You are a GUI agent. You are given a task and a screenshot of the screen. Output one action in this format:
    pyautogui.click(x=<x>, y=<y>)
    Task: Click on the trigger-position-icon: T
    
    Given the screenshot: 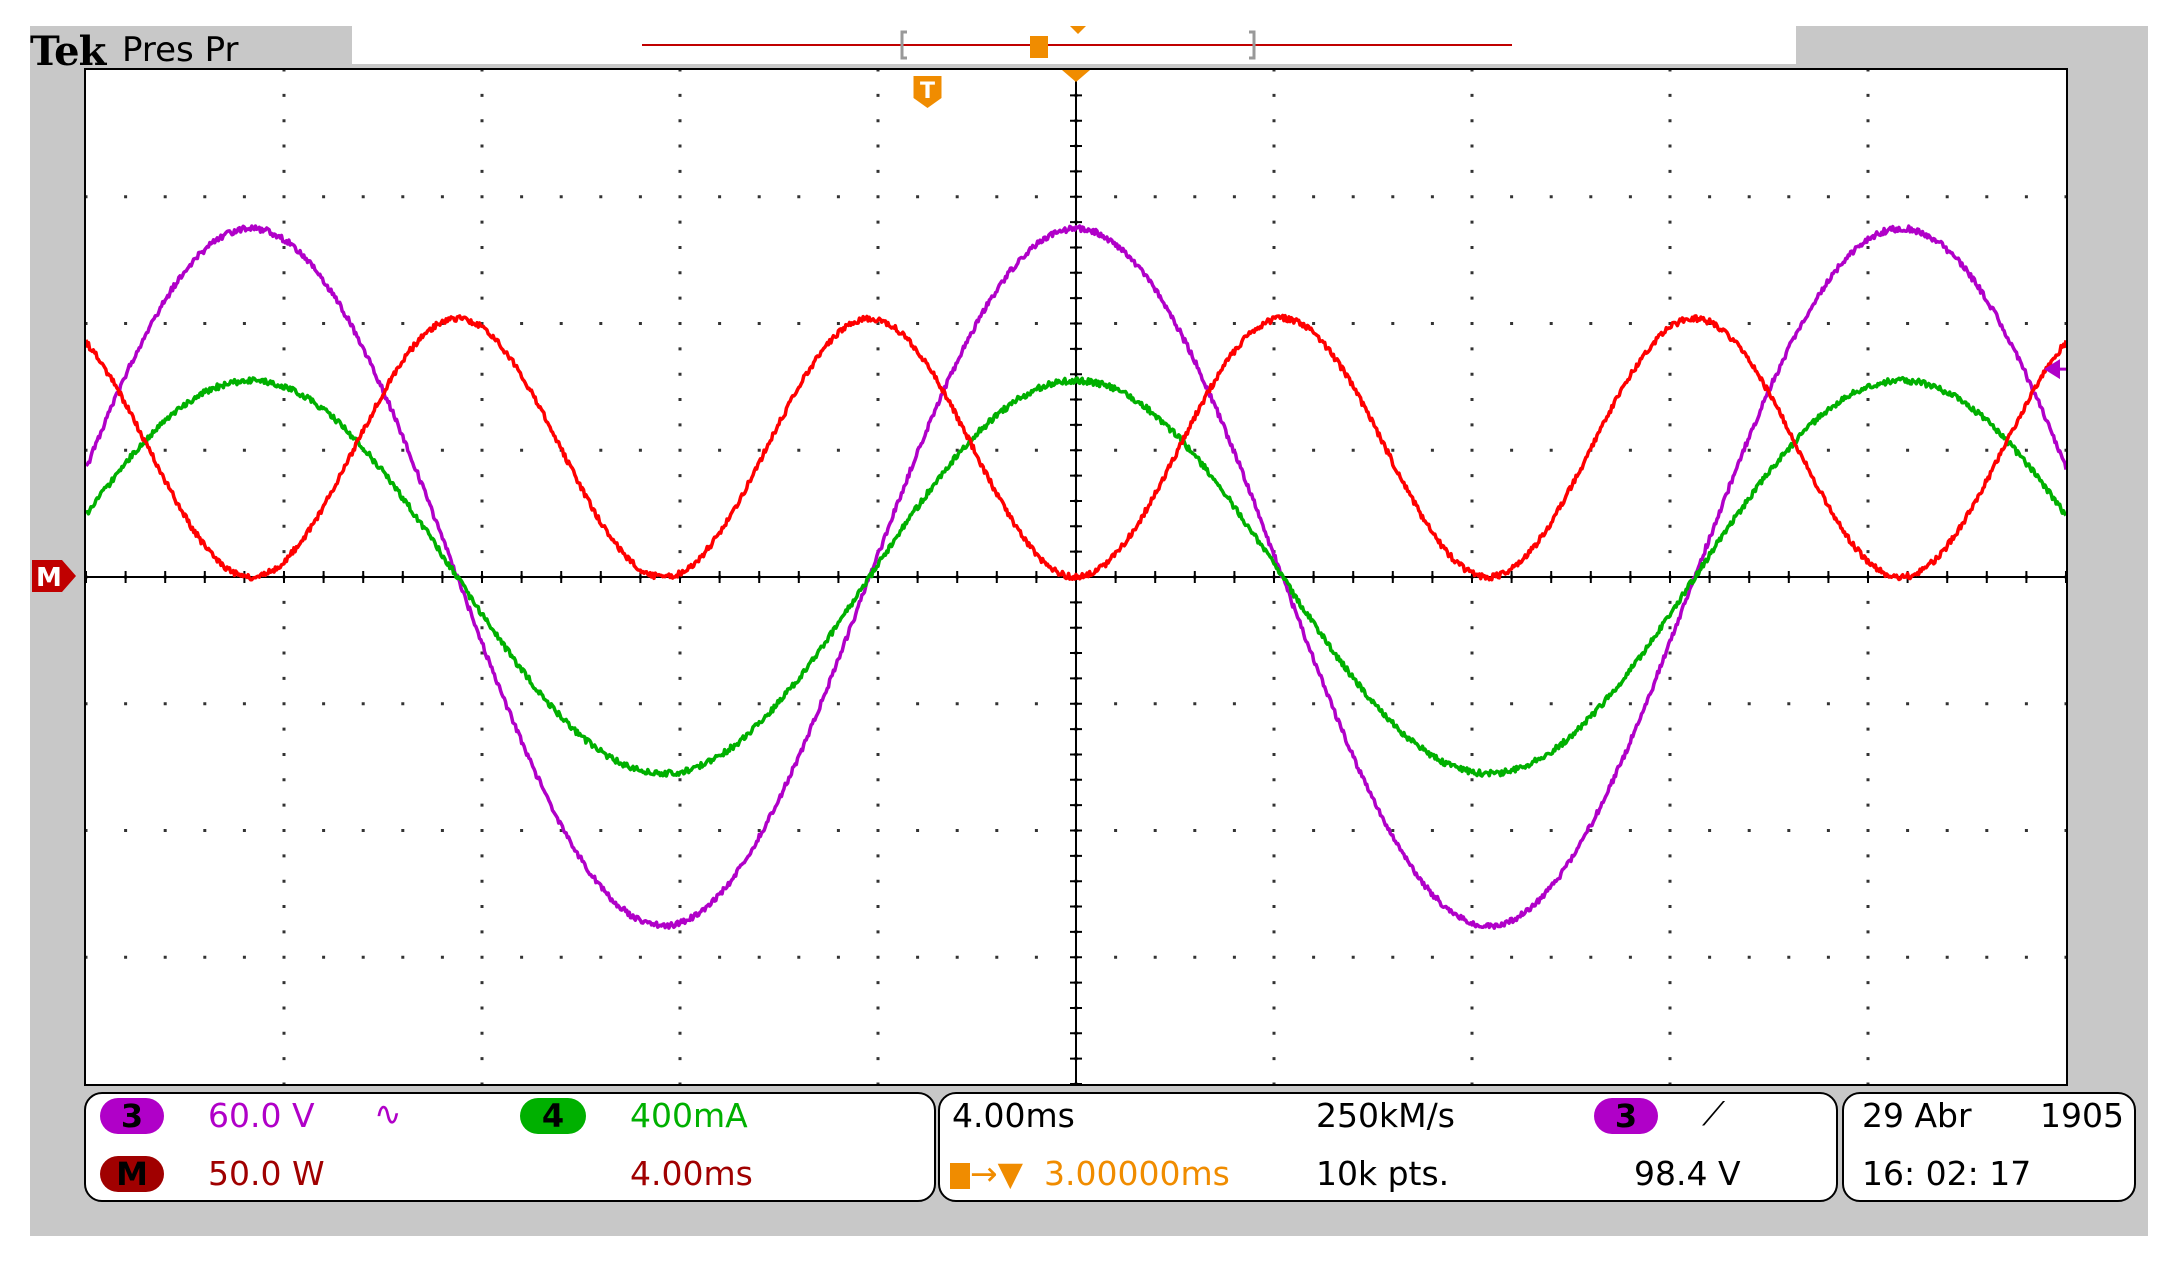 What is the action you would take?
    pyautogui.click(x=927, y=92)
    